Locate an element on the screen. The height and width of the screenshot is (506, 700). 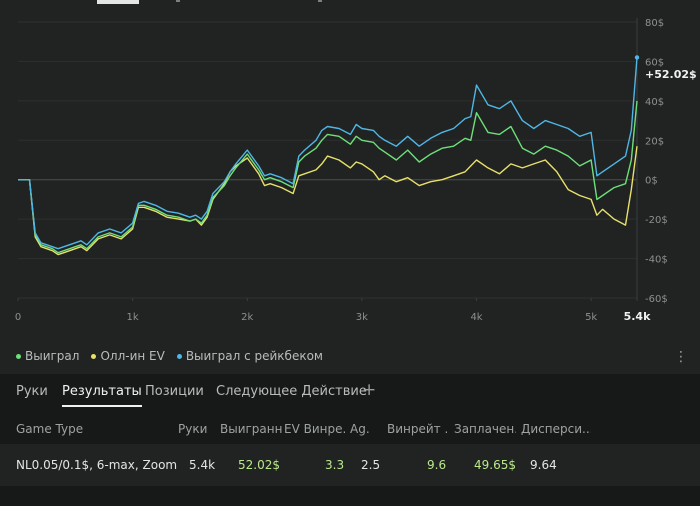
tab-positions: Позиции is located at coordinates (174, 391).